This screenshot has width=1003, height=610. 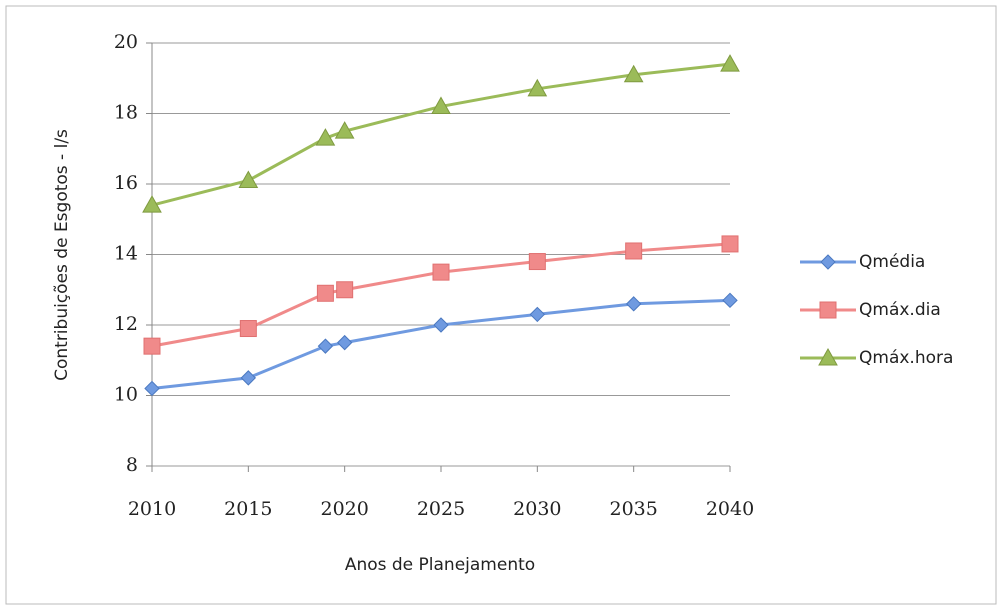 I want to click on x-tick-label: 2015, so click(x=248, y=509).